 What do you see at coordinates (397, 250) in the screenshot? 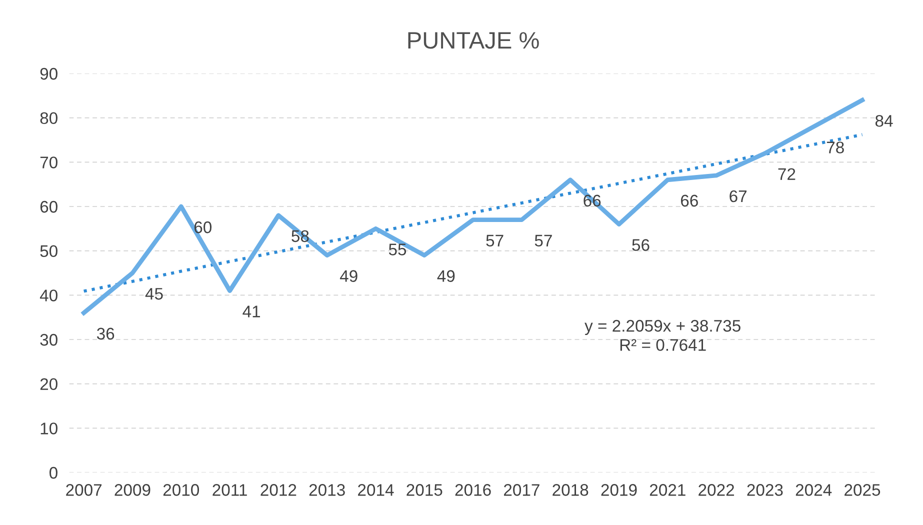
I see `data-label: 55` at bounding box center [397, 250].